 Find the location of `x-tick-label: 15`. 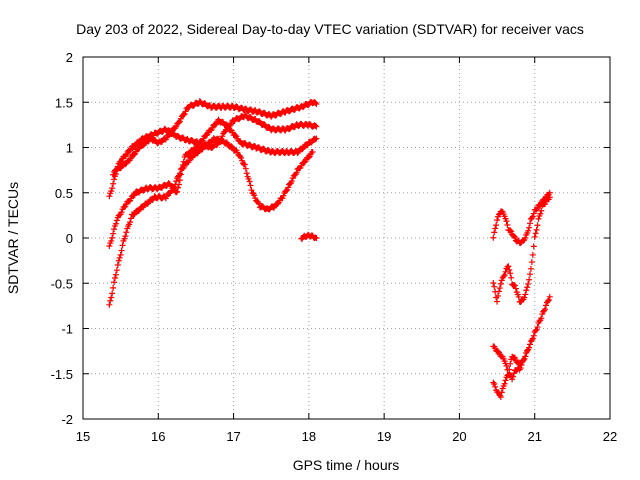

x-tick-label: 15 is located at coordinates (83, 436).